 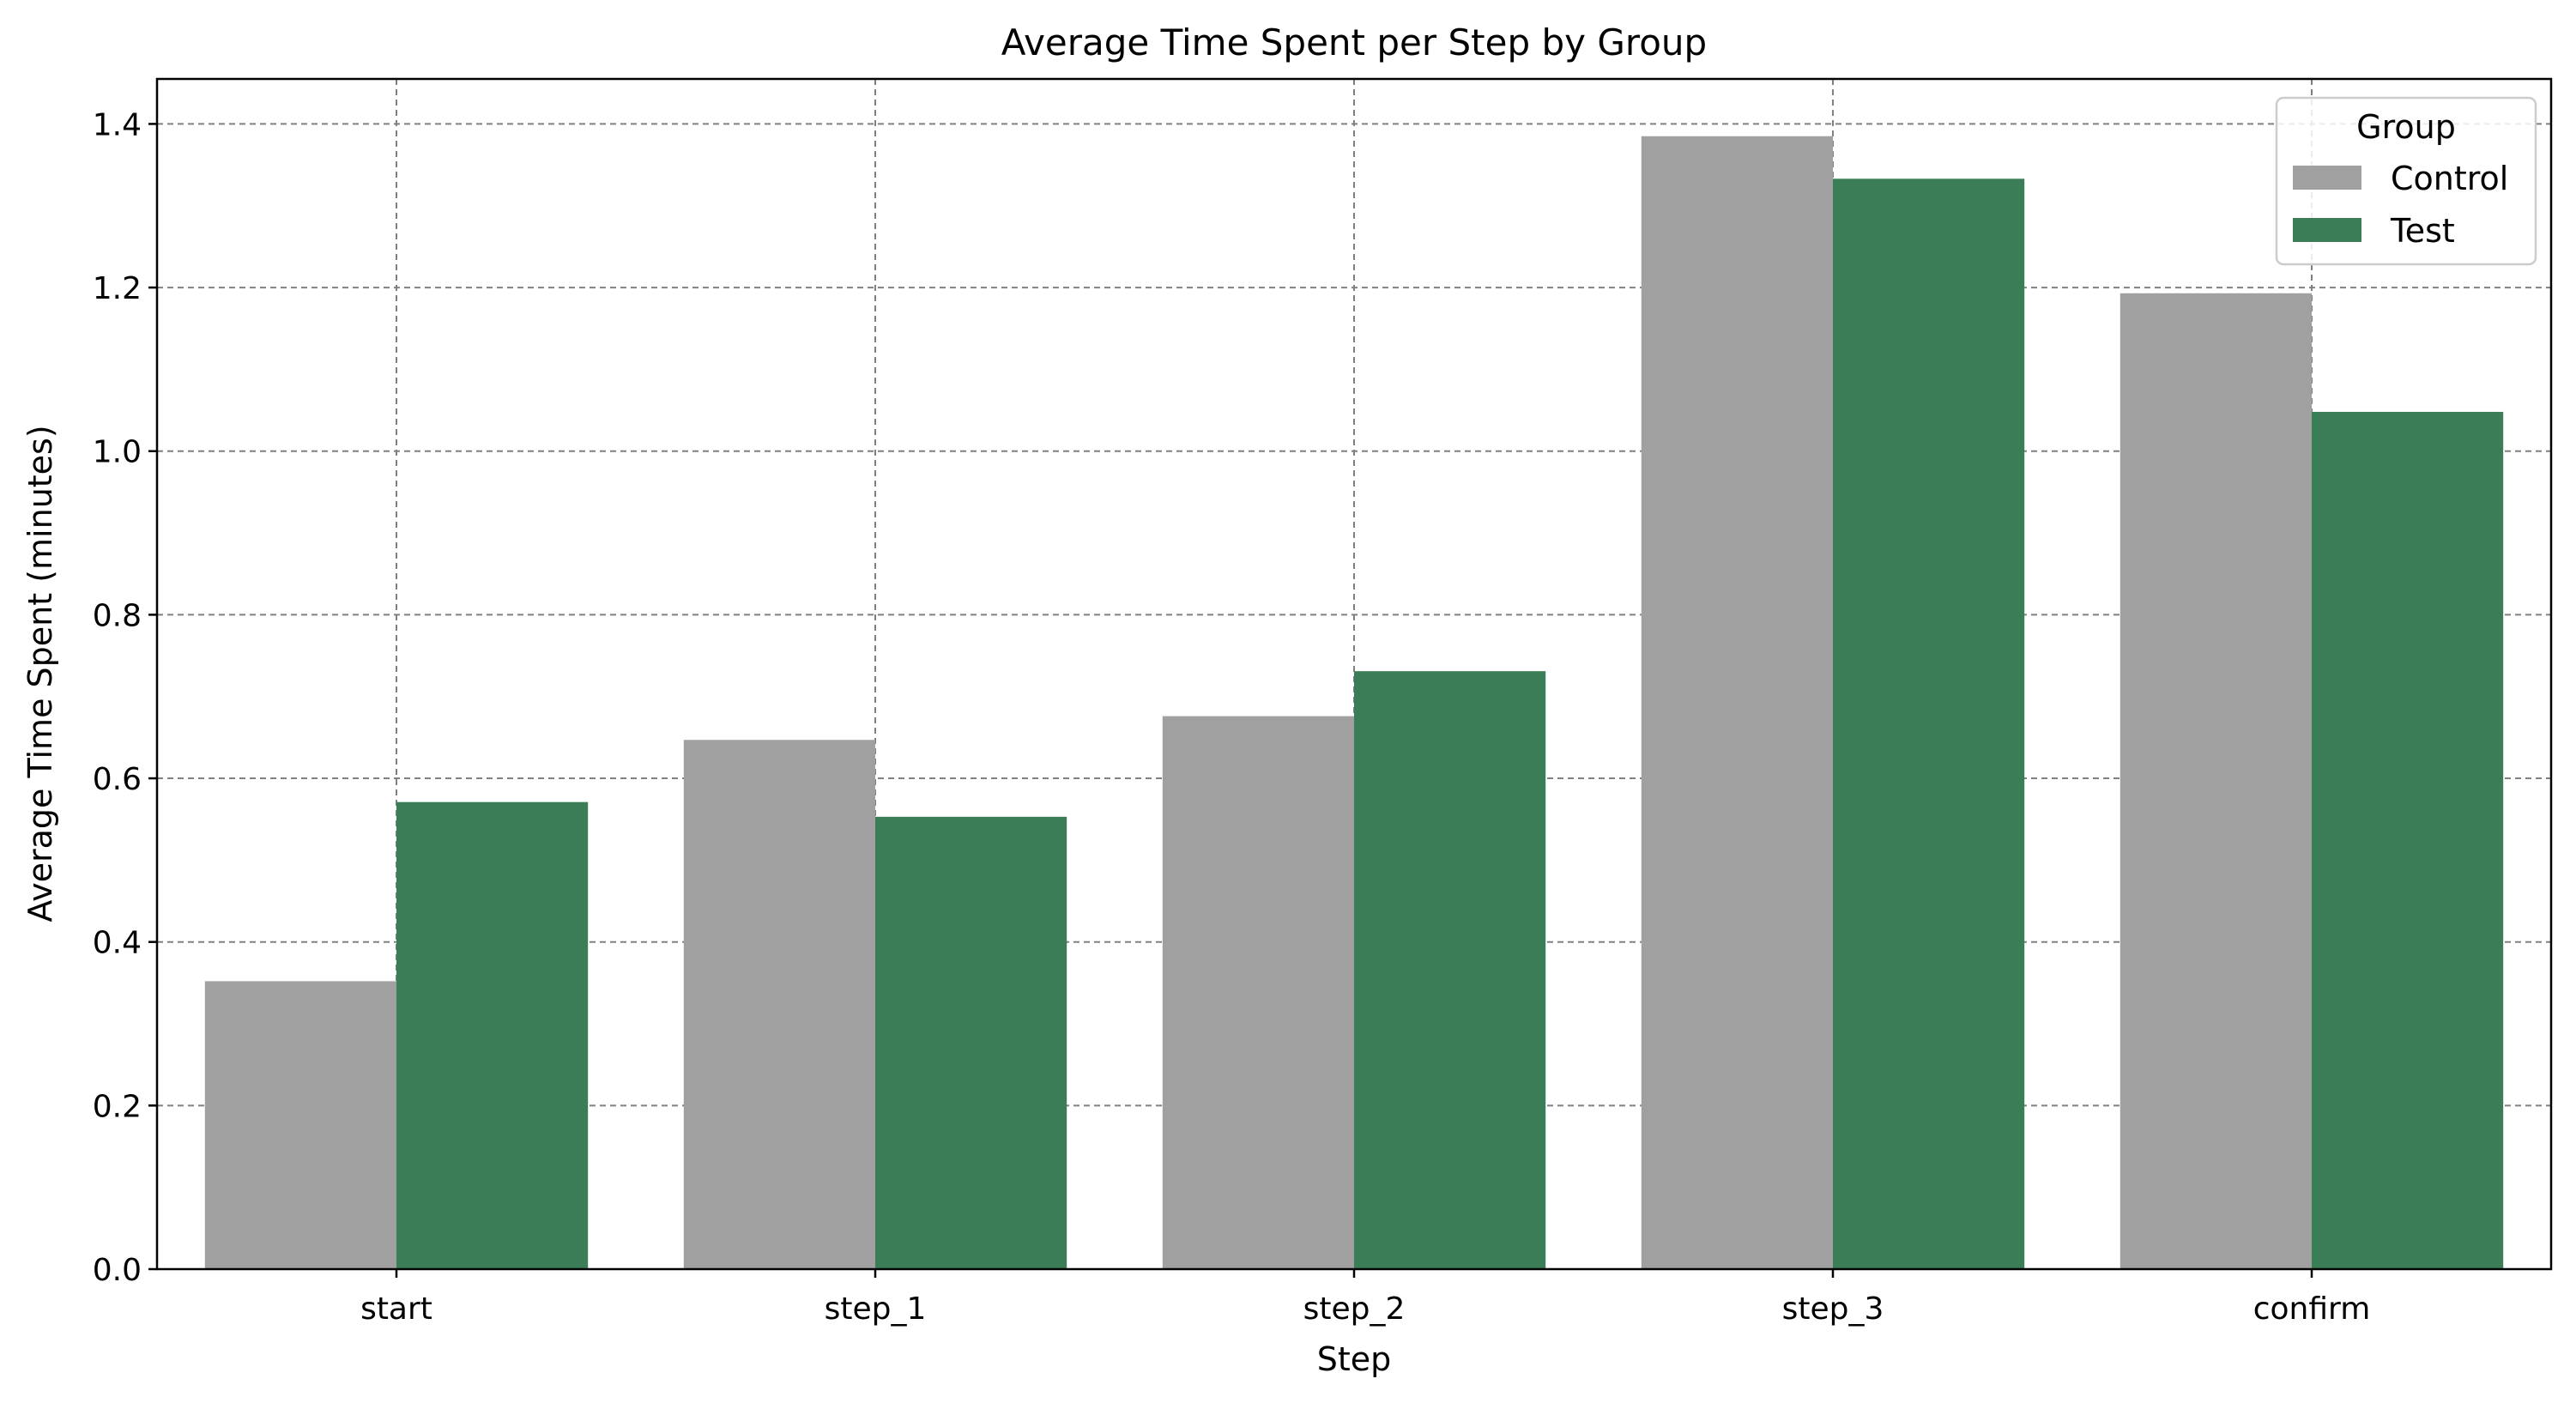 What do you see at coordinates (2408, 840) in the screenshot?
I see `bar-test-confirm` at bounding box center [2408, 840].